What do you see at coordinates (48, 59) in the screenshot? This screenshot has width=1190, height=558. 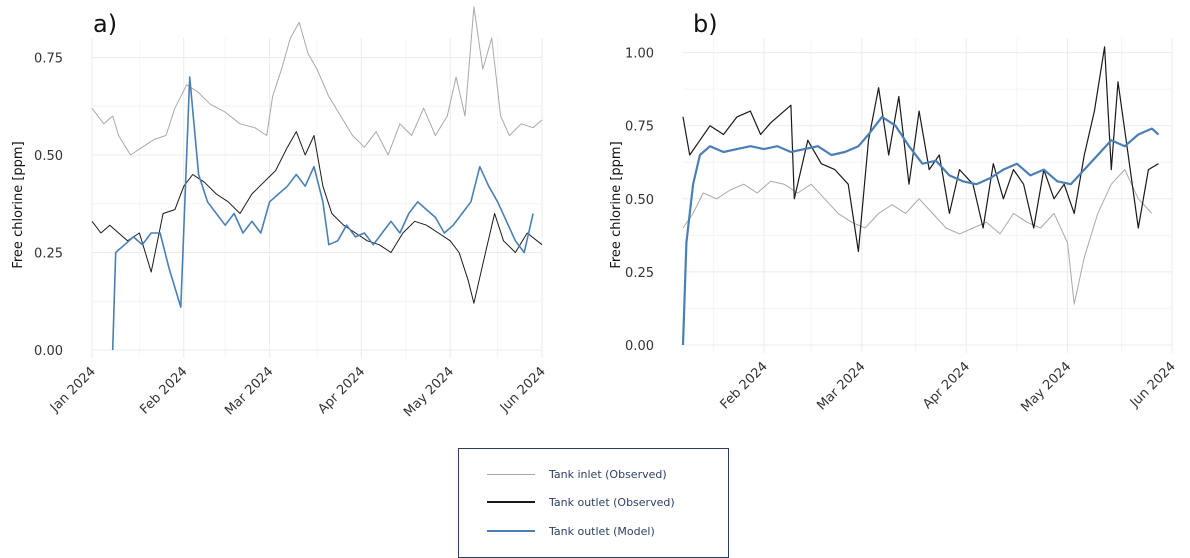 I see `panel-a-y-tick-label: 0.75` at bounding box center [48, 59].